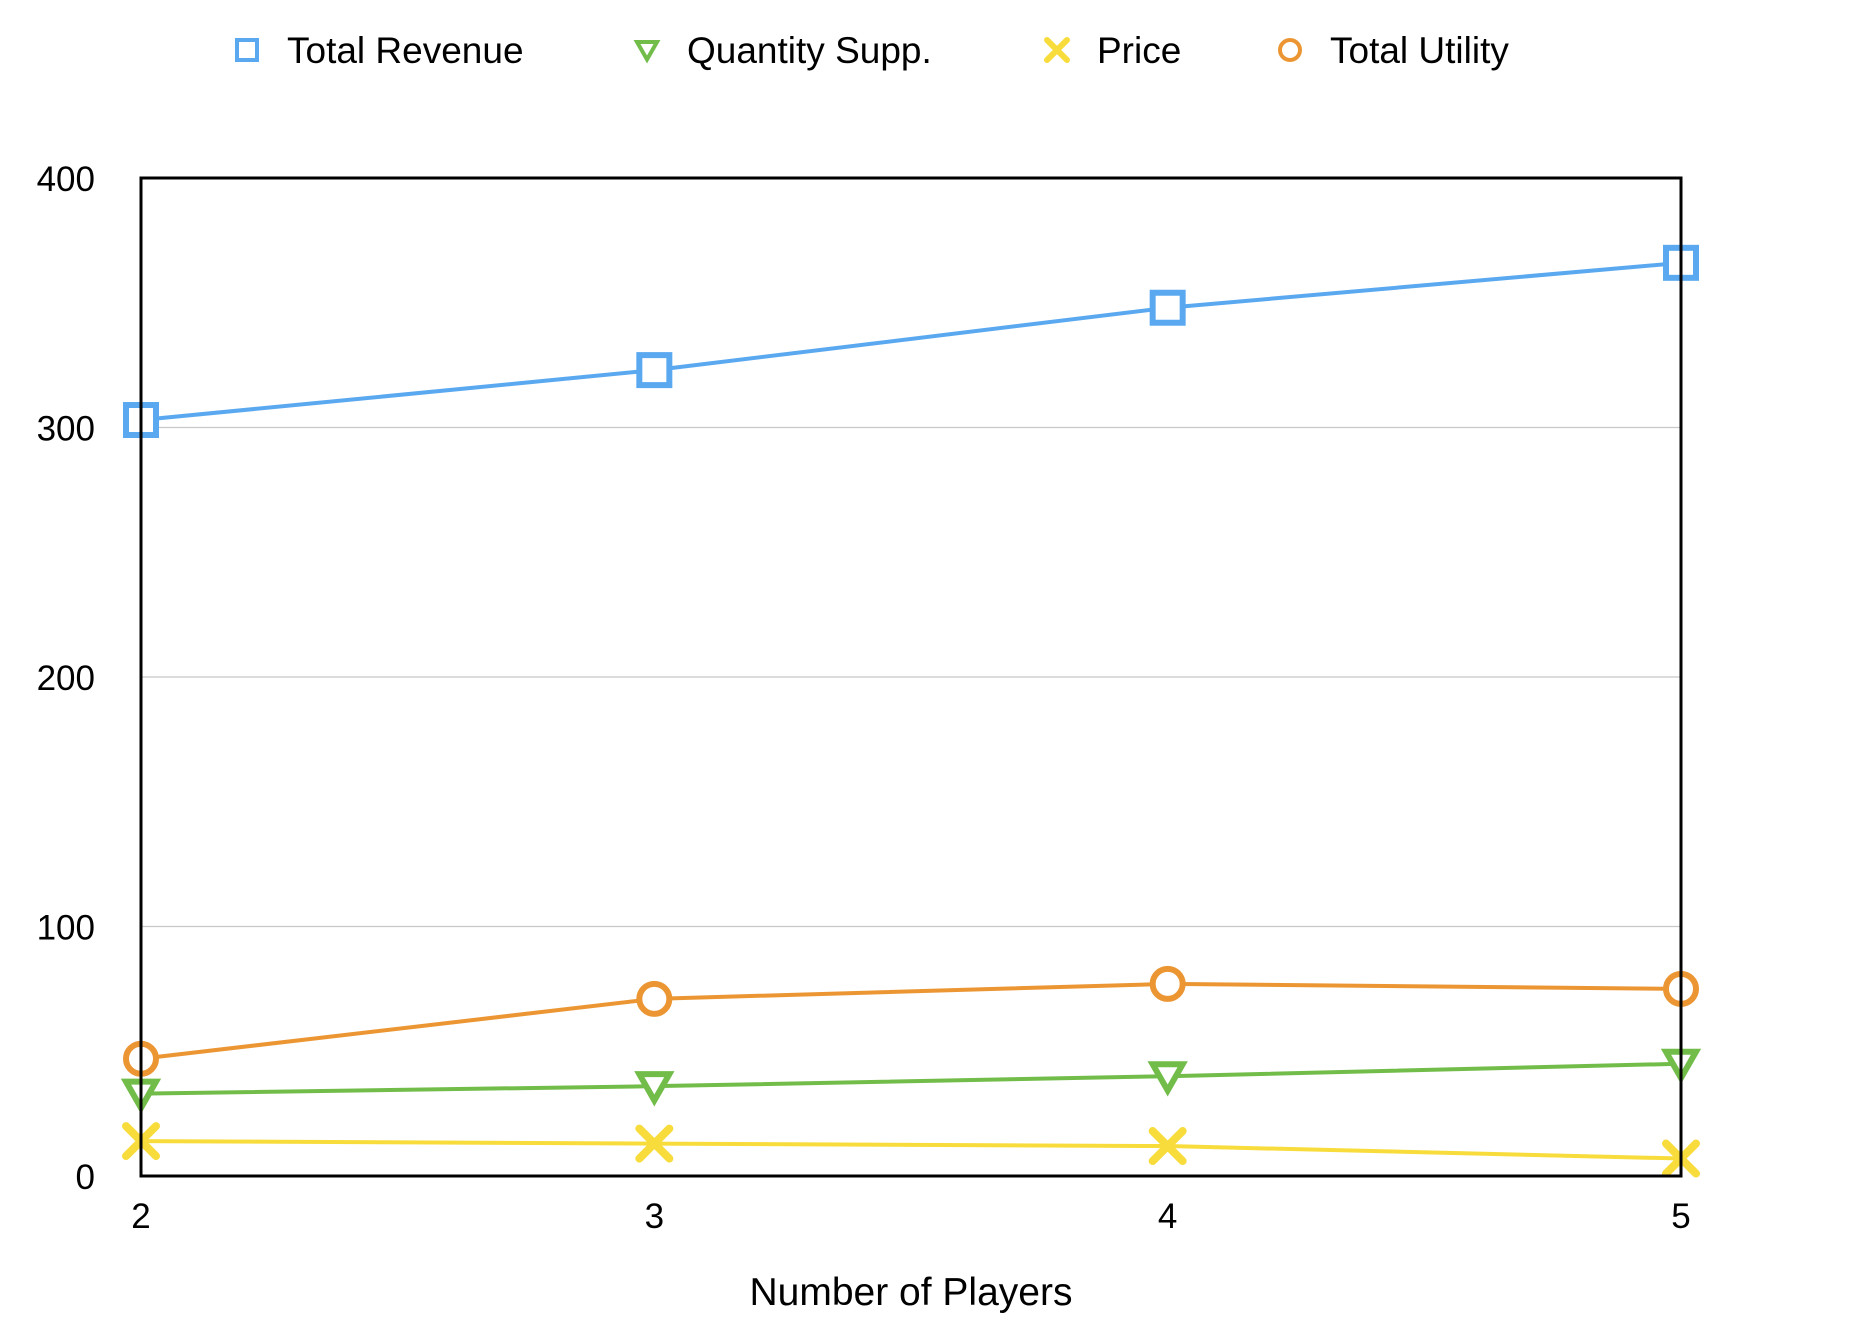  I want to click on series-total-utility, so click(911, 1021).